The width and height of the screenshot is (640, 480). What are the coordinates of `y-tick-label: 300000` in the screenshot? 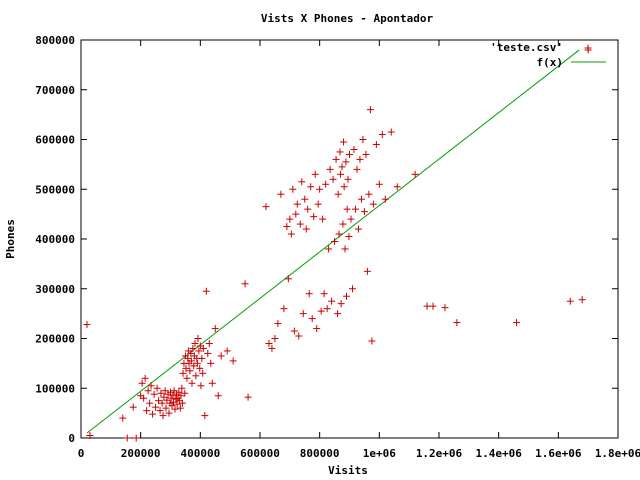 It's located at (55, 289).